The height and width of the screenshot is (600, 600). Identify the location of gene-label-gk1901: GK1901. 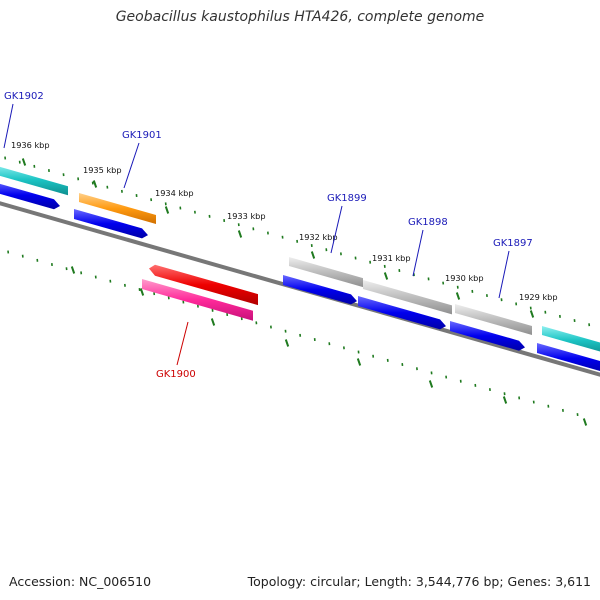
(142, 135).